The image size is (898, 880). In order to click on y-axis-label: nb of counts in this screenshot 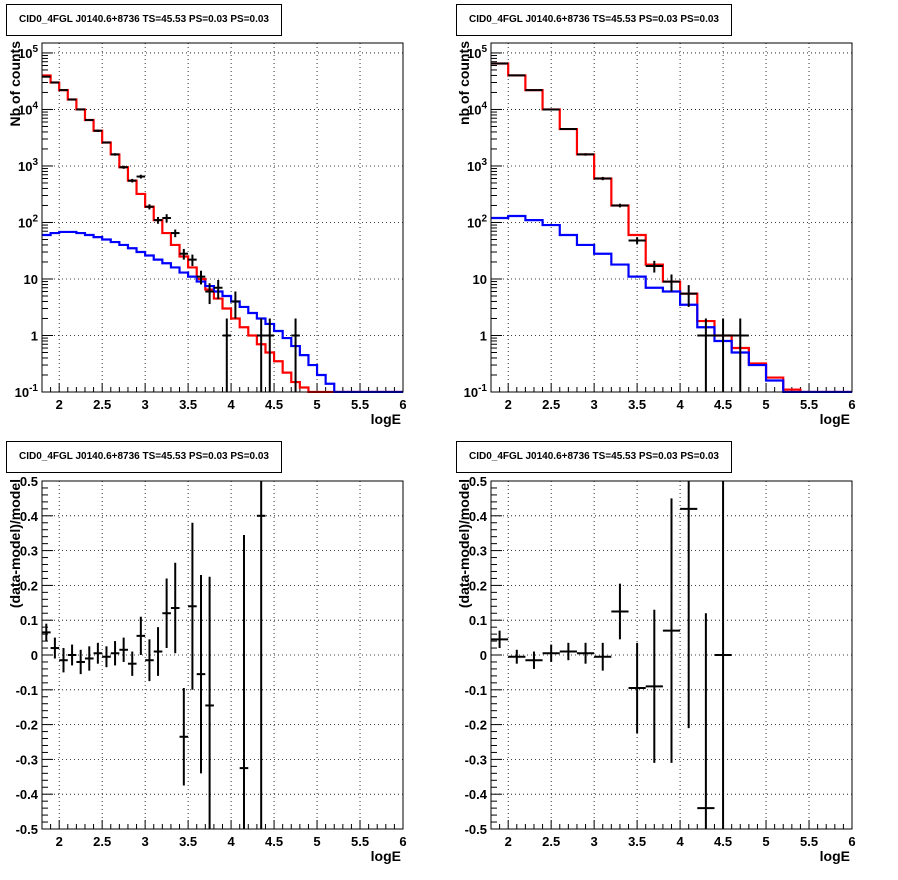, I will do `click(464, 83)`.